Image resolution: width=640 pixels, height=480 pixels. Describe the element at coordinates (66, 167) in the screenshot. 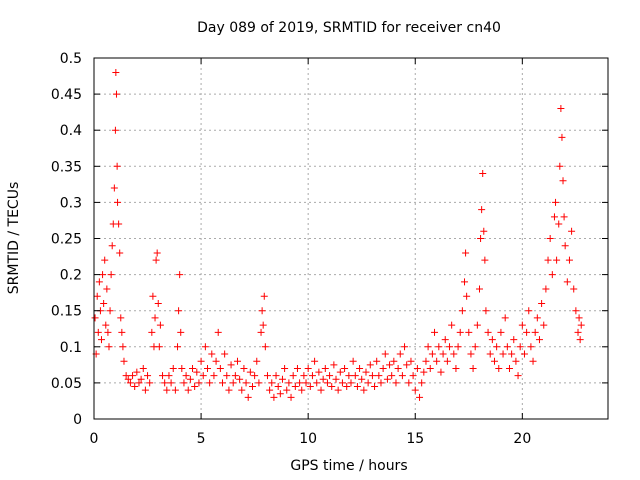

I see `y-tick-label: 0.35` at that location.